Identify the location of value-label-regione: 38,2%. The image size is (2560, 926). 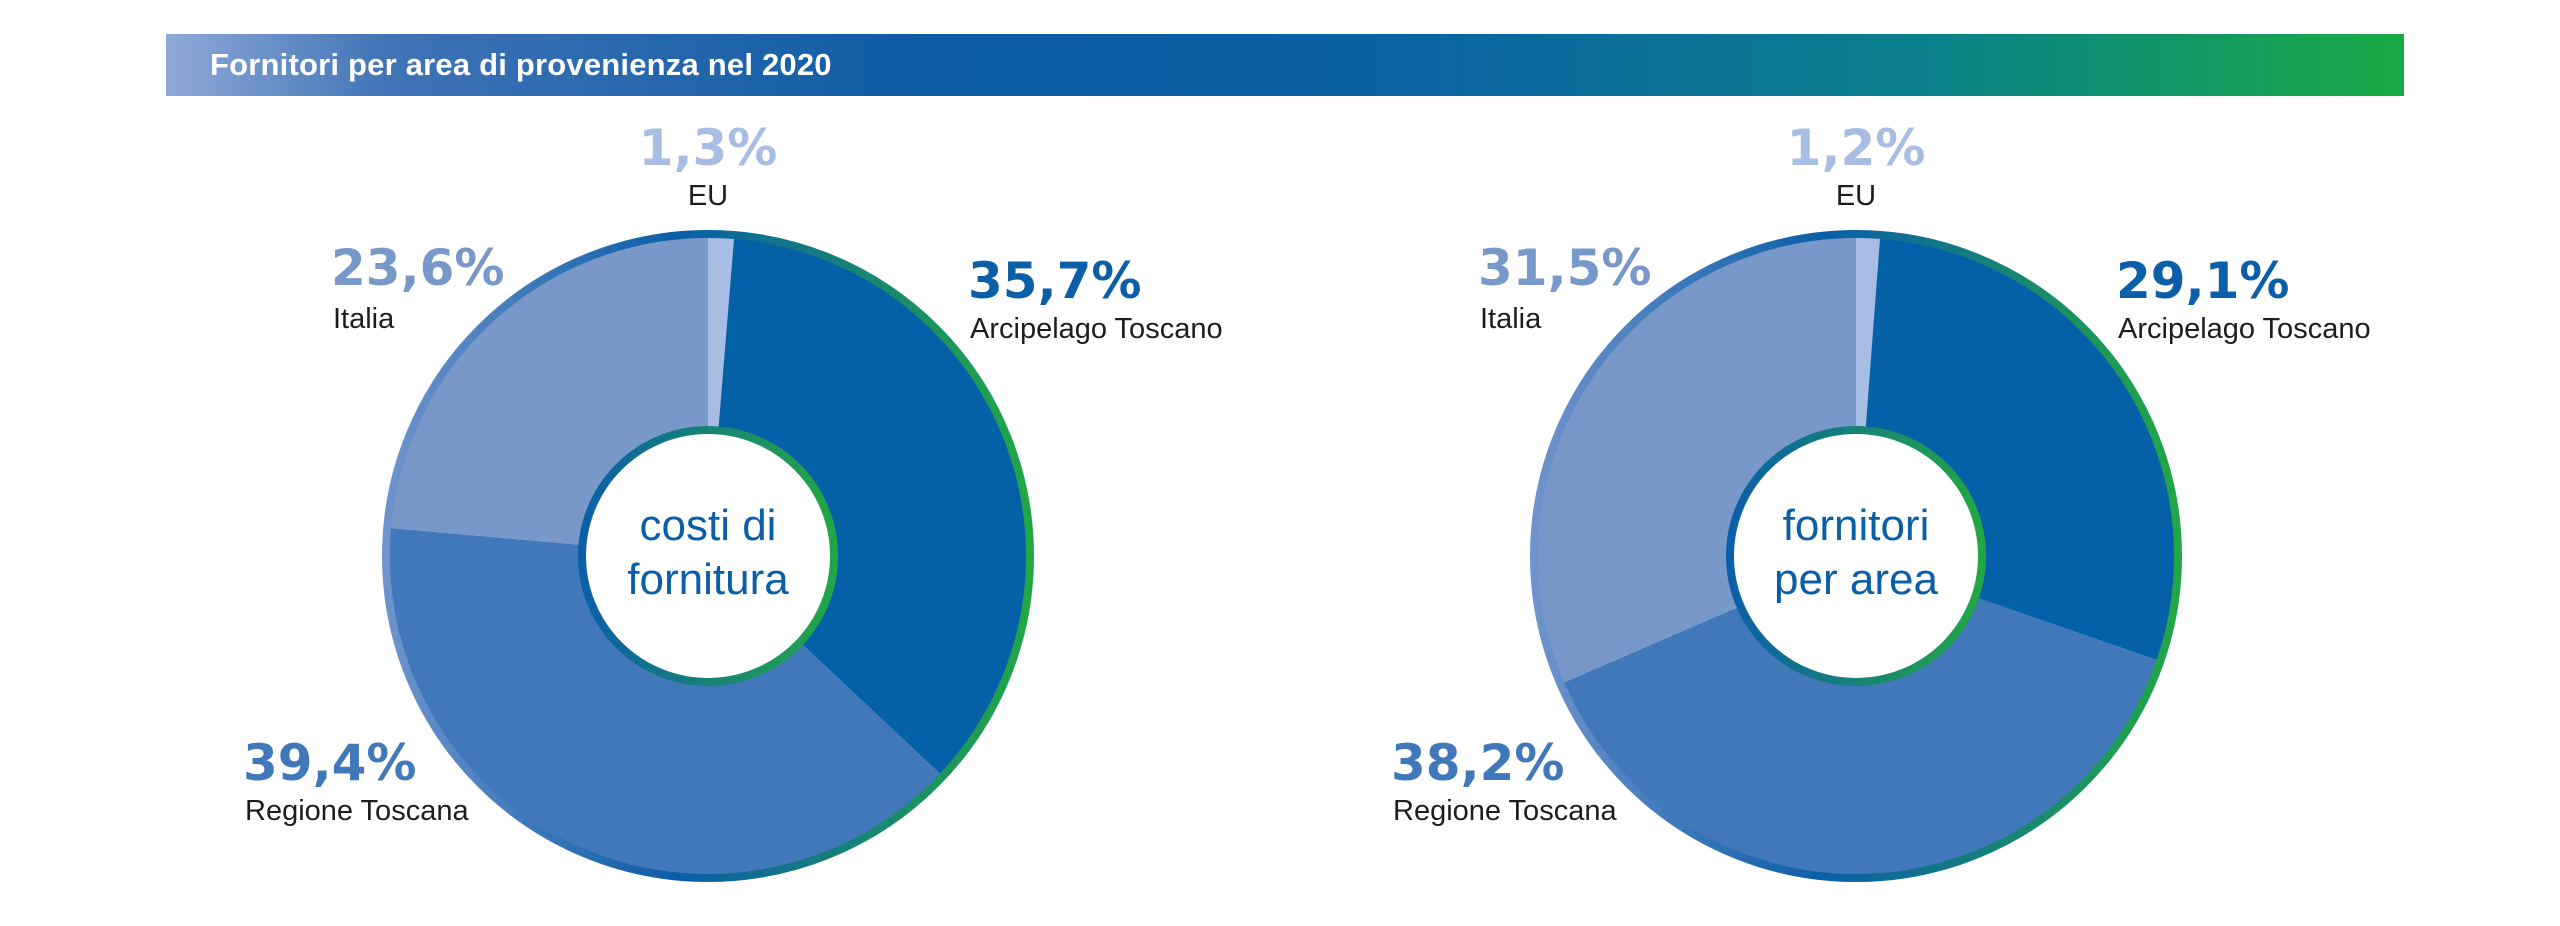
(1477, 763).